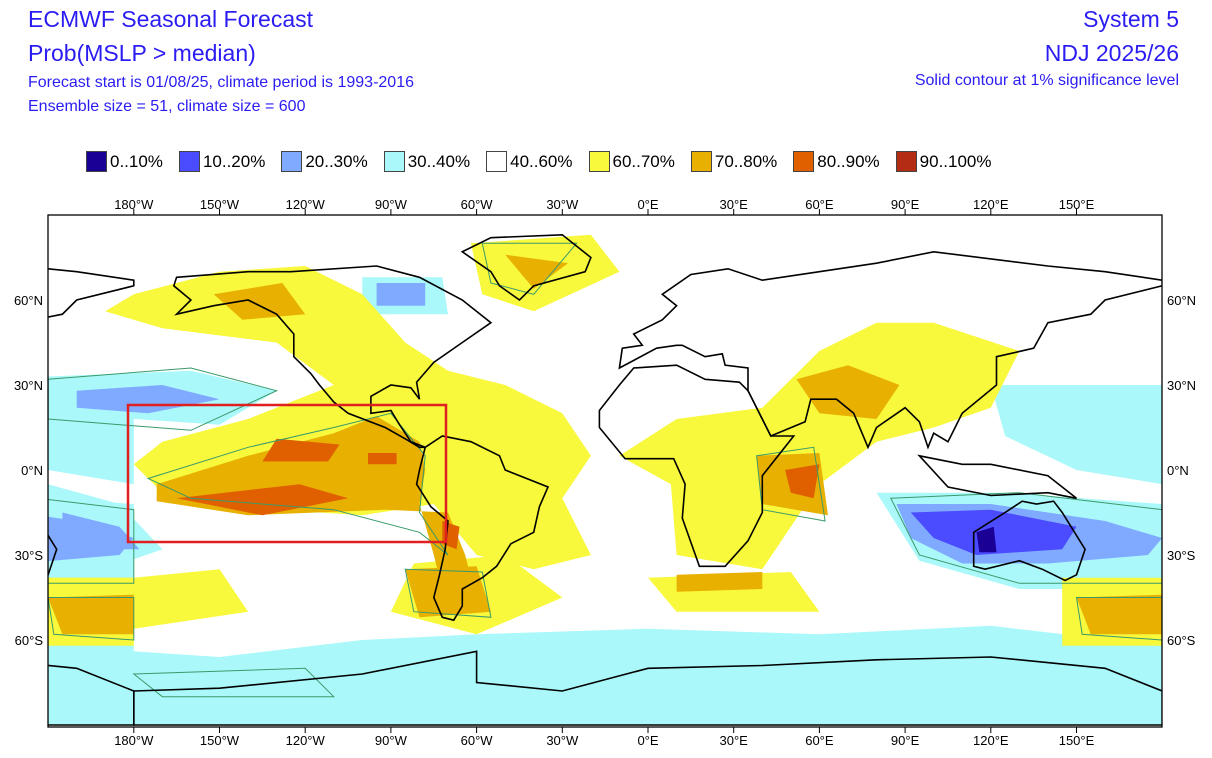  Describe the element at coordinates (220, 204) in the screenshot. I see `lon-label-top: 150°W` at that location.